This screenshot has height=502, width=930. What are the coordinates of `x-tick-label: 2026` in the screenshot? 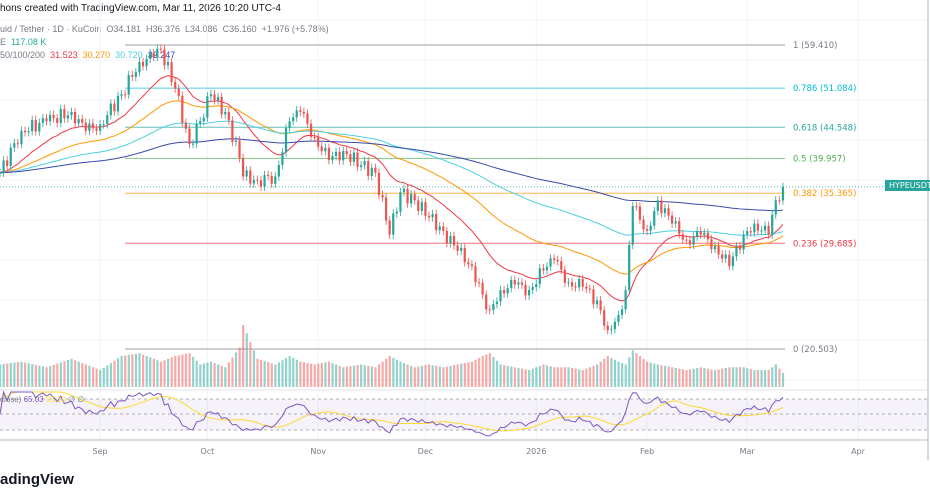 It's located at (536, 451).